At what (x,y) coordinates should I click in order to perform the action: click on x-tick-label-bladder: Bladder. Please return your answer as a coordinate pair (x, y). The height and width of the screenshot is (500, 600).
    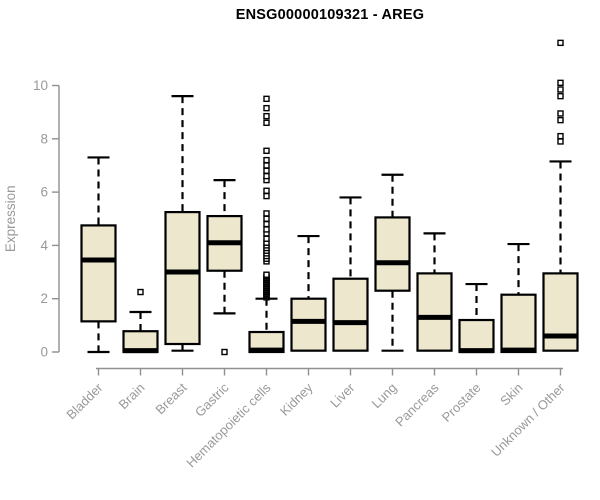
    Looking at the image, I should click on (84, 401).